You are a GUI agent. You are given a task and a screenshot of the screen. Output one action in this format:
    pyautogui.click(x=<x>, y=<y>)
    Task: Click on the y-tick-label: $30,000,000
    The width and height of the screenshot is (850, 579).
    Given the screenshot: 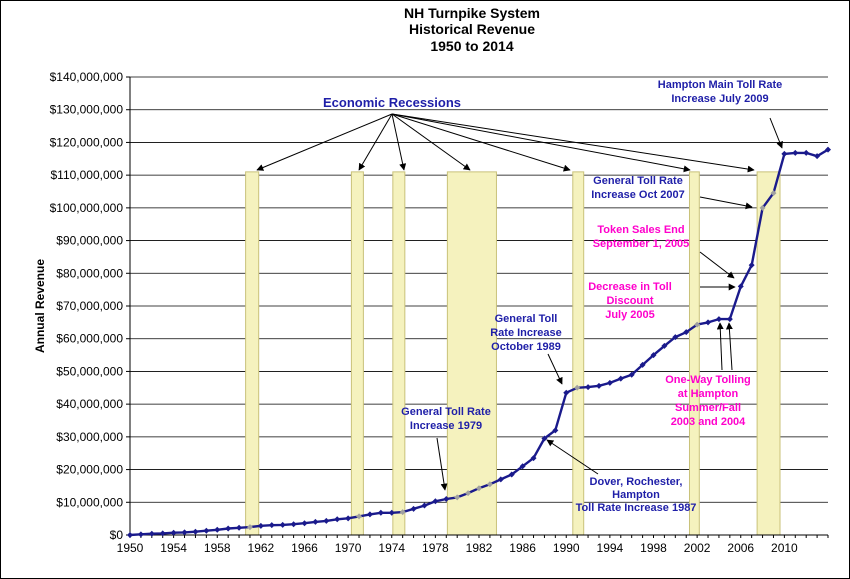 What is the action you would take?
    pyautogui.click(x=89, y=437)
    